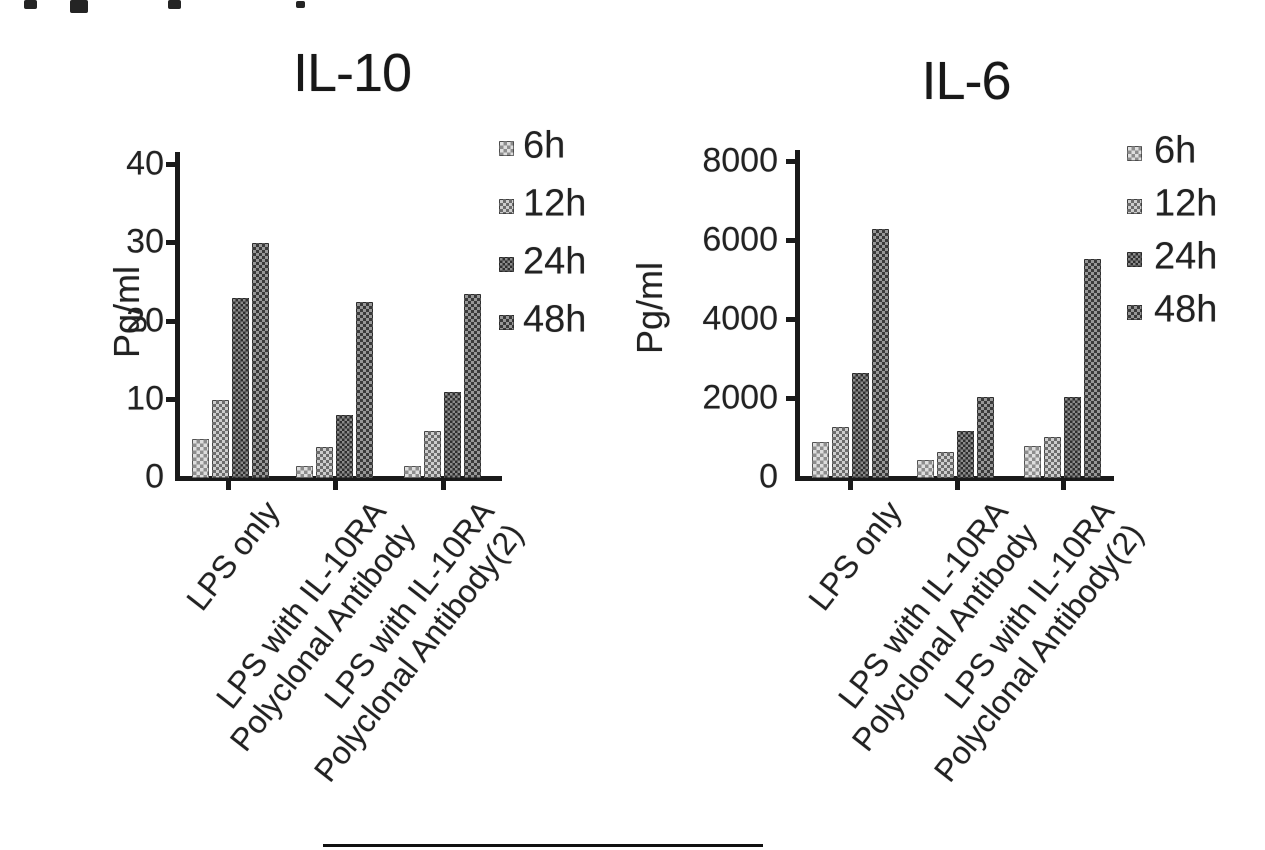 Image resolution: width=1265 pixels, height=850 pixels. What do you see at coordinates (740, 397) in the screenshot?
I see `y-tick-label: 2000` at bounding box center [740, 397].